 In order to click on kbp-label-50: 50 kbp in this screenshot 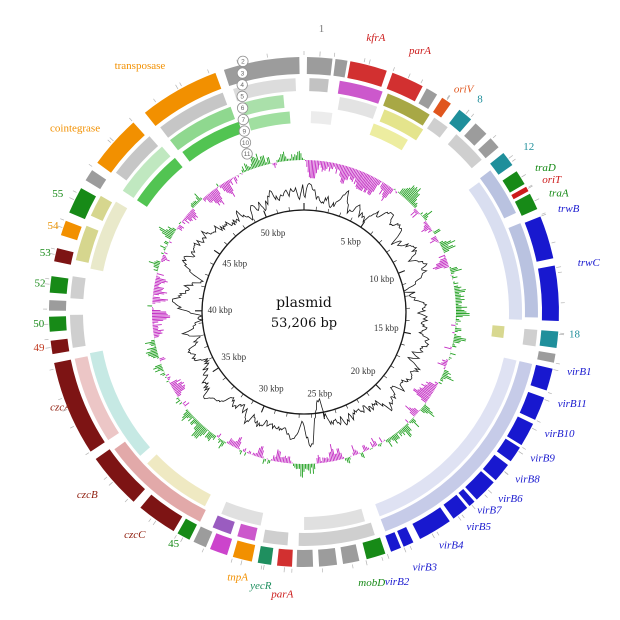, I will do `click(273, 233)`.